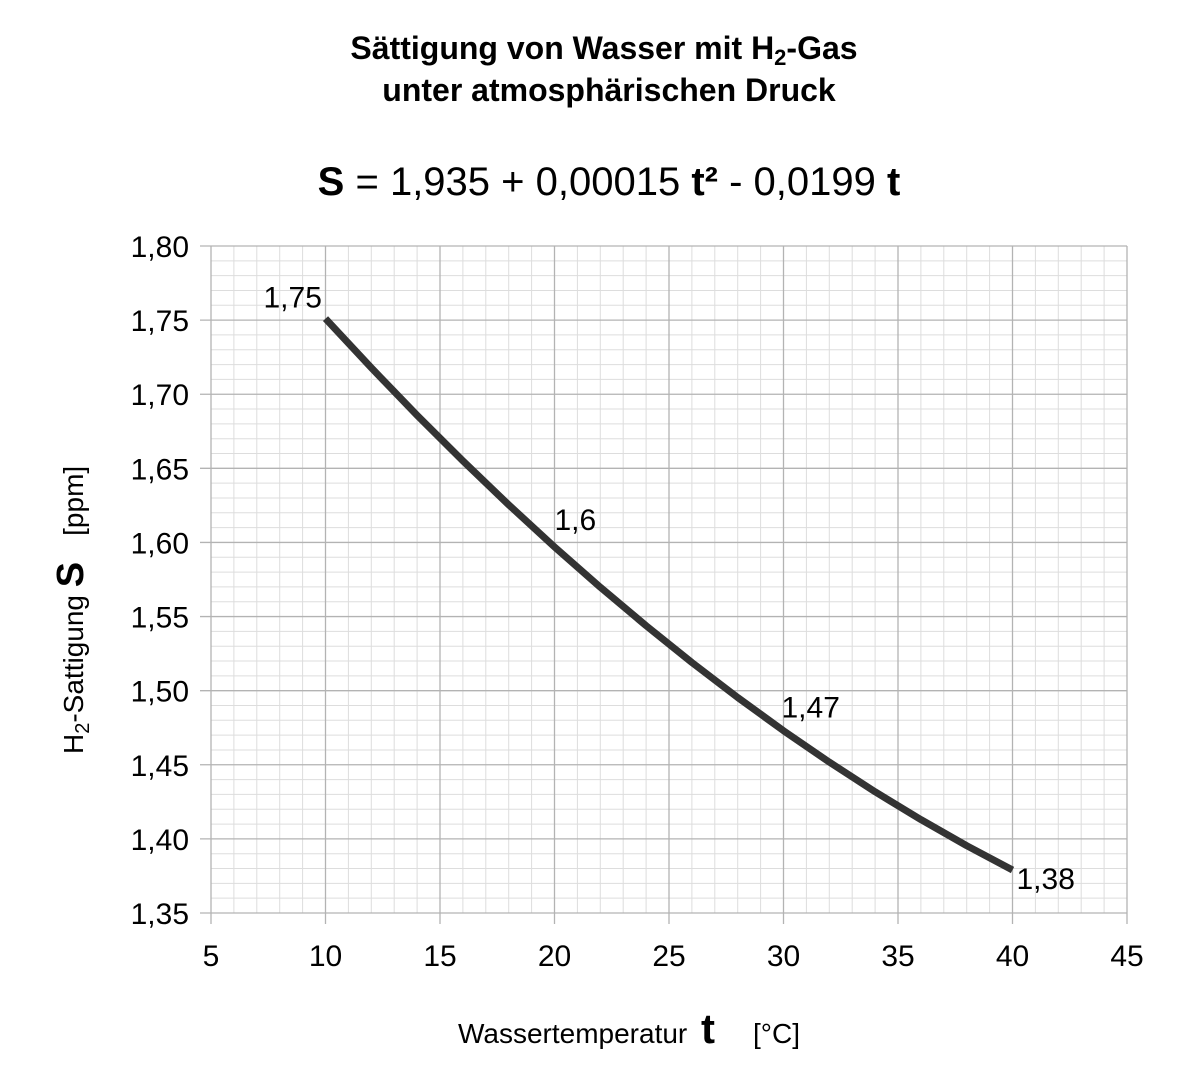 The height and width of the screenshot is (1080, 1201). What do you see at coordinates (160, 840) in the screenshot?
I see `y-tick-label: 1,40` at bounding box center [160, 840].